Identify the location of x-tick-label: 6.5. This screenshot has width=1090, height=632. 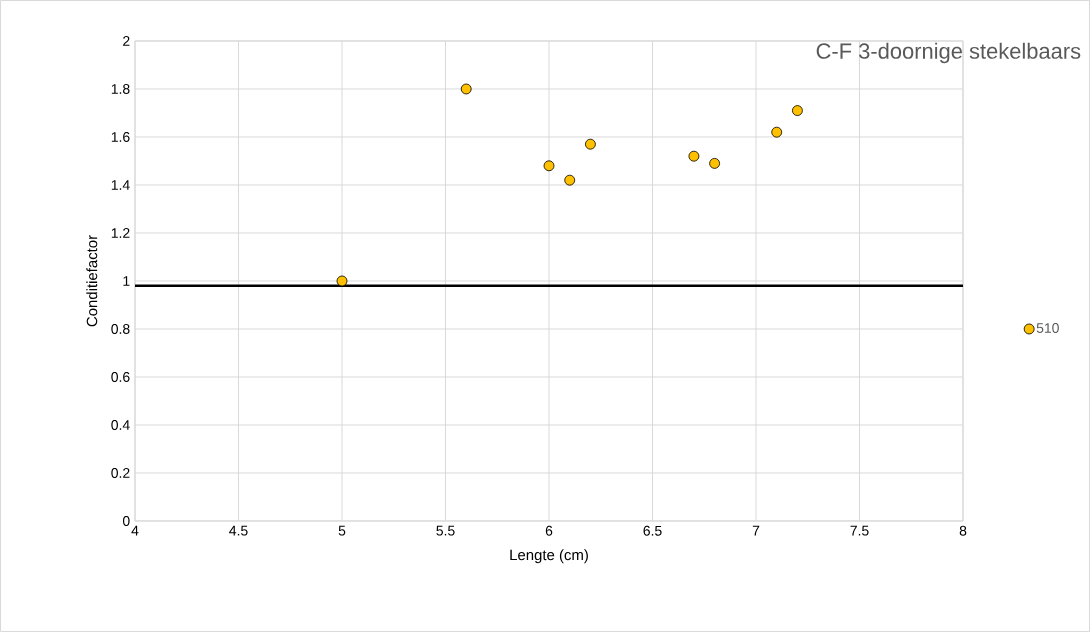
(652, 530).